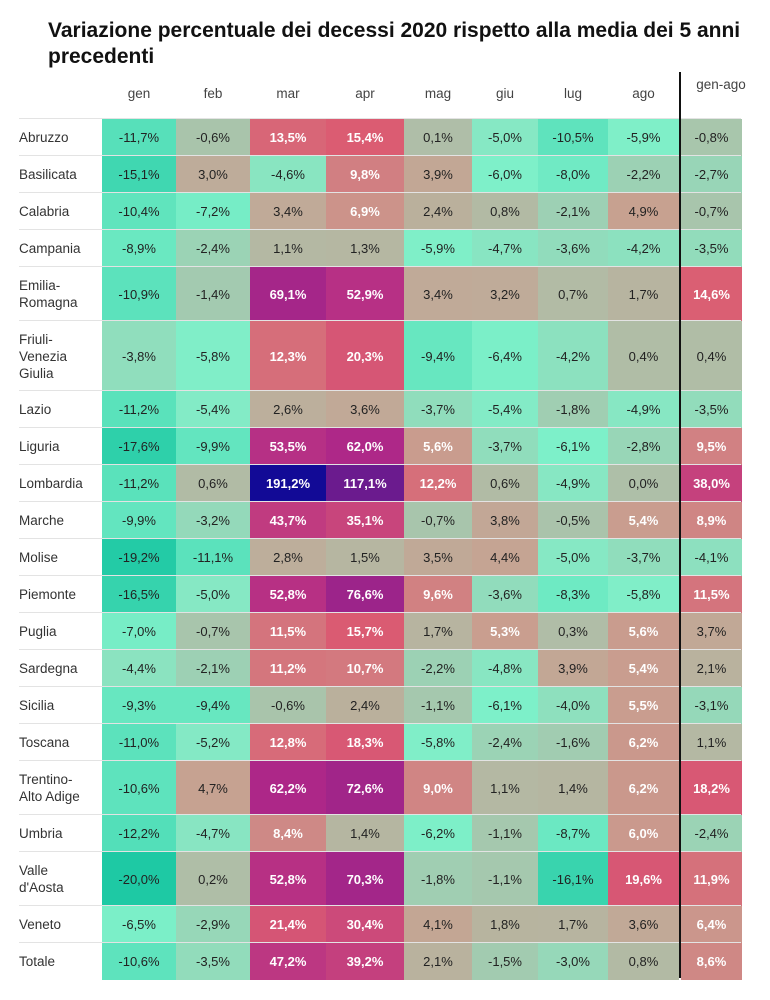 The image size is (770, 1000). Describe the element at coordinates (711, 961) in the screenshot. I see `heatmap-cell: 8,6%` at that location.